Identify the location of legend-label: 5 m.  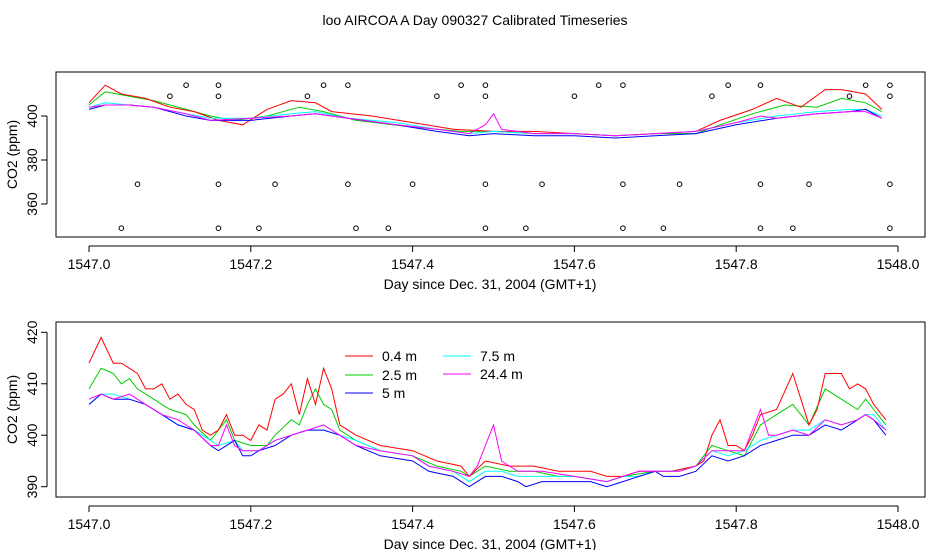
(393, 393).